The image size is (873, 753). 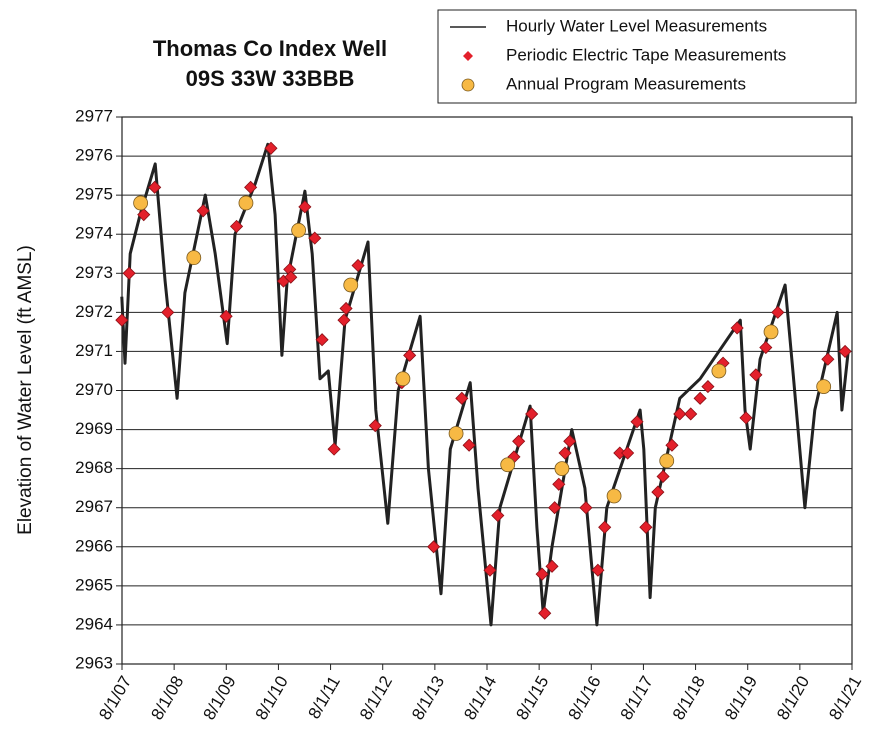 What do you see at coordinates (376, 698) in the screenshot?
I see `x-tick-label: 8/1/12` at bounding box center [376, 698].